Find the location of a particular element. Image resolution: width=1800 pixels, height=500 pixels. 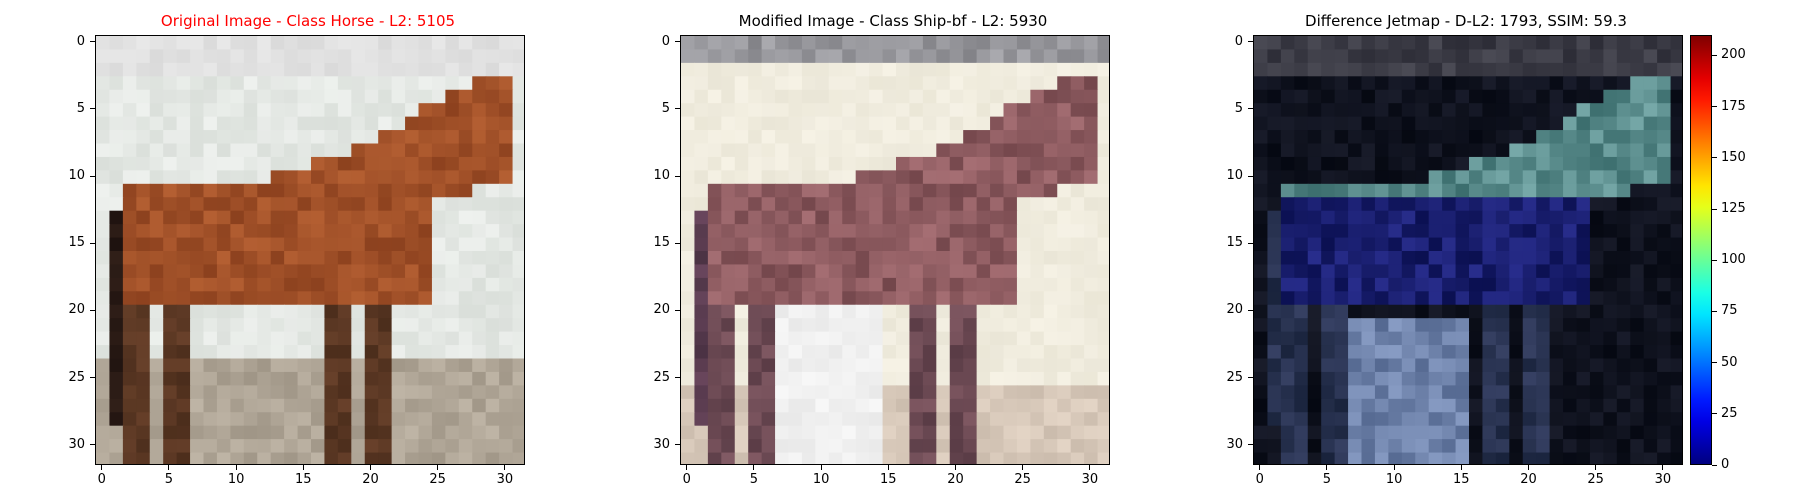

colorbar is located at coordinates (1701, 250).